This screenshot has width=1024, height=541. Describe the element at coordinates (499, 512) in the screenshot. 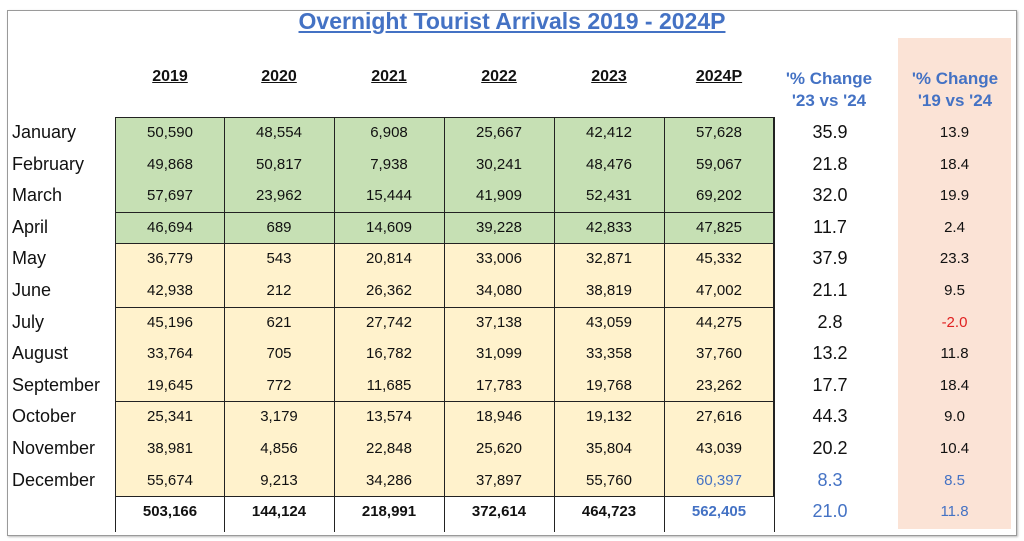

I see `value-cell-2022: 372,614` at that location.